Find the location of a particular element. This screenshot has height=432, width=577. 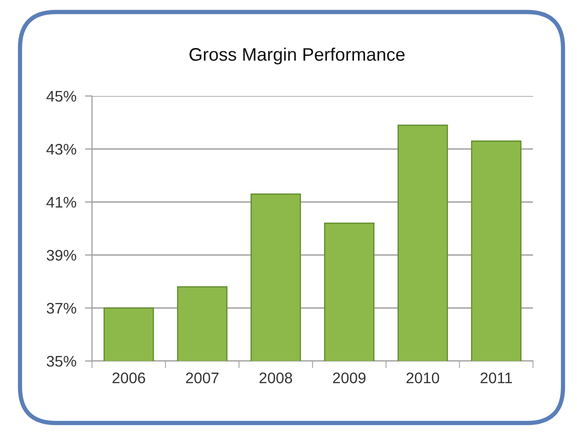

x-tick-label: 2006 is located at coordinates (129, 378).